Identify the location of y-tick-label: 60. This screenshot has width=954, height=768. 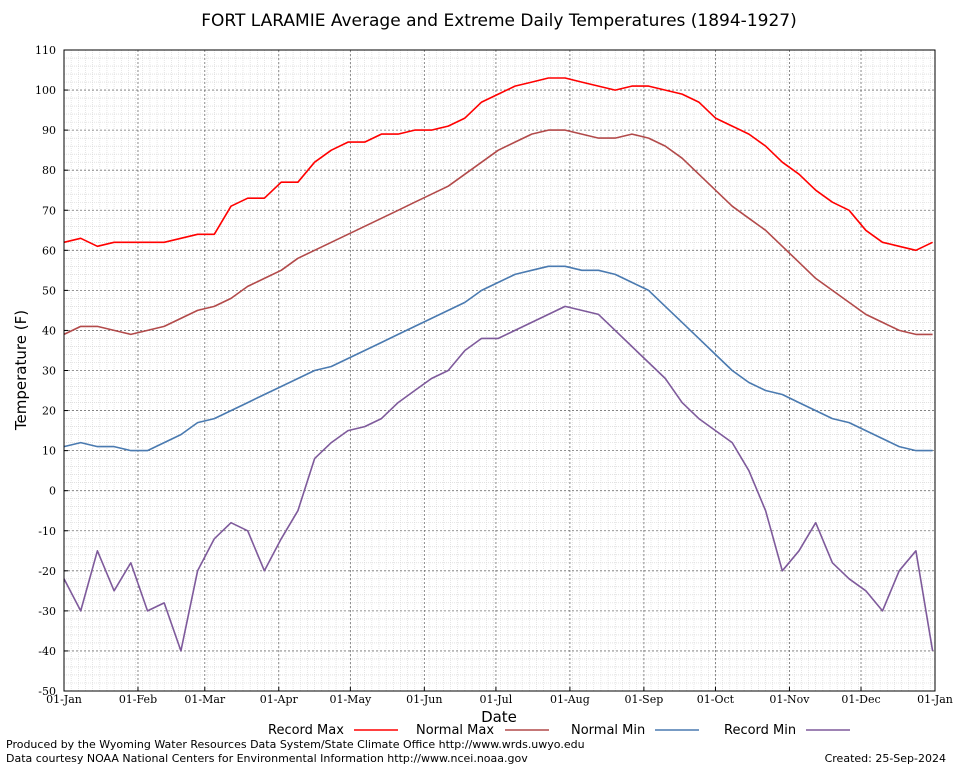
(49, 250).